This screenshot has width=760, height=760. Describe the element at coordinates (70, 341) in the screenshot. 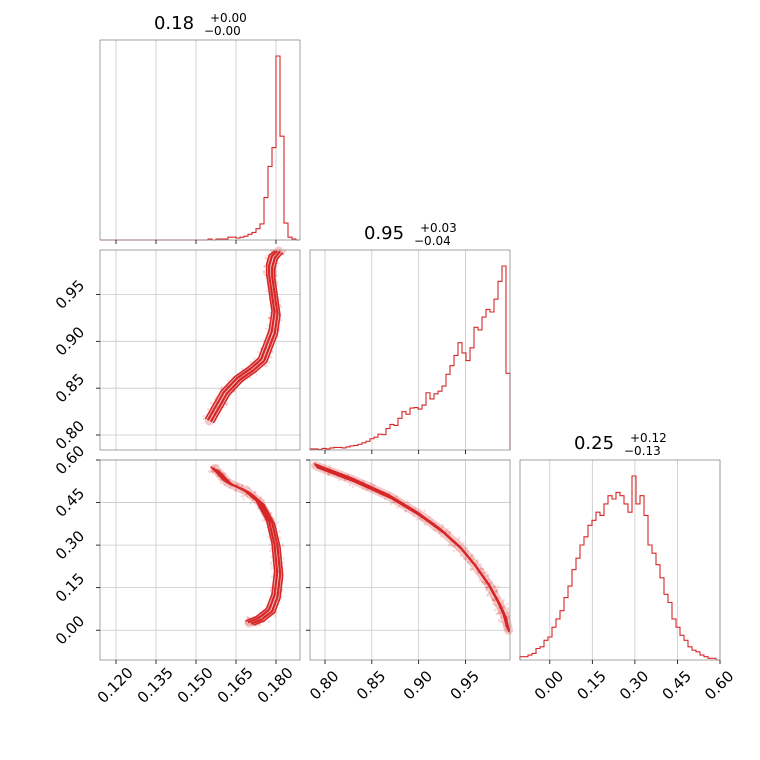

I see `y-tick-label: 0.90` at that location.